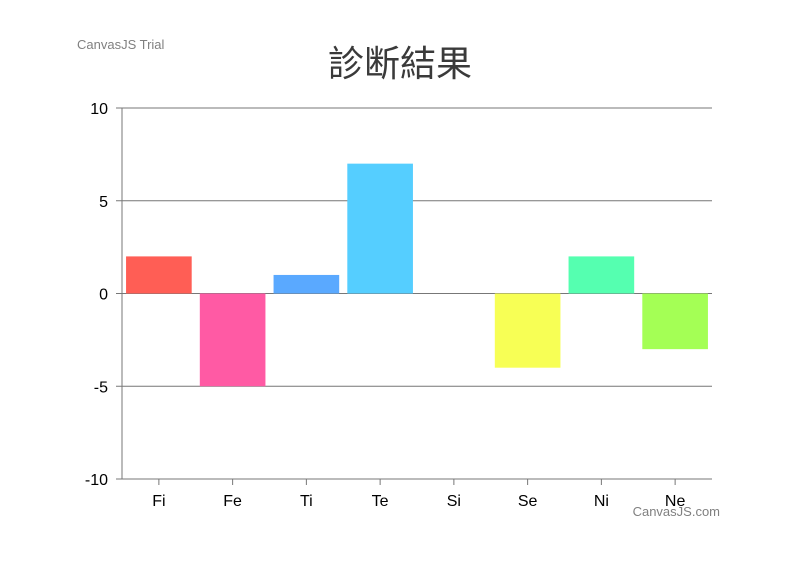 Image resolution: width=800 pixels, height=587 pixels. I want to click on bar-ne, so click(675, 321).